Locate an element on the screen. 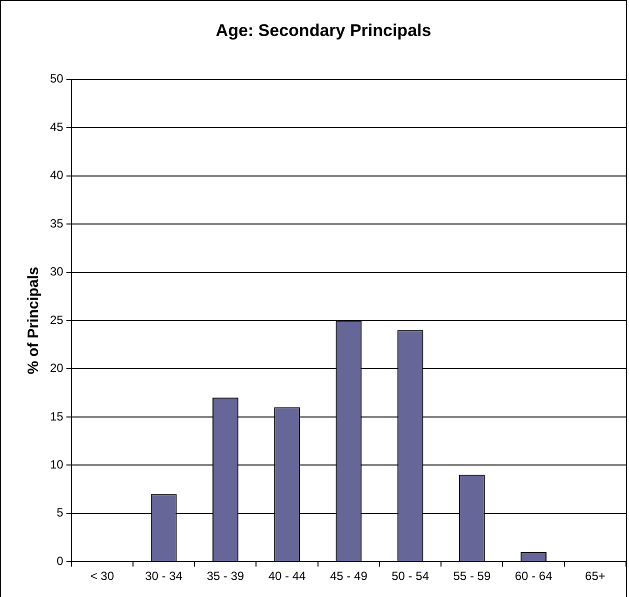  x-tick-label: 35 - 39 is located at coordinates (225, 576).